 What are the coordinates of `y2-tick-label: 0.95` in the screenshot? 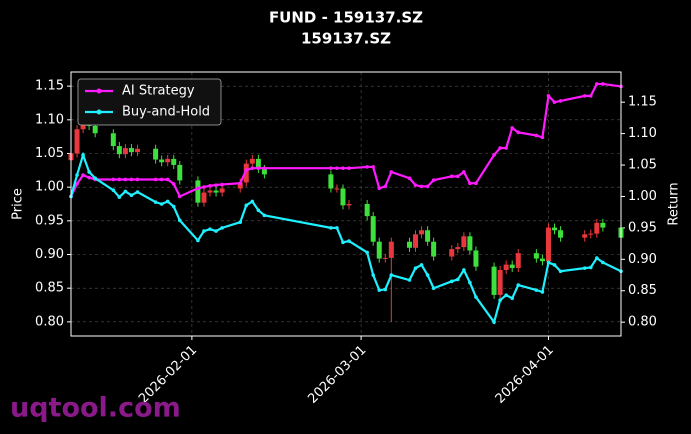 It's located at (642, 227).